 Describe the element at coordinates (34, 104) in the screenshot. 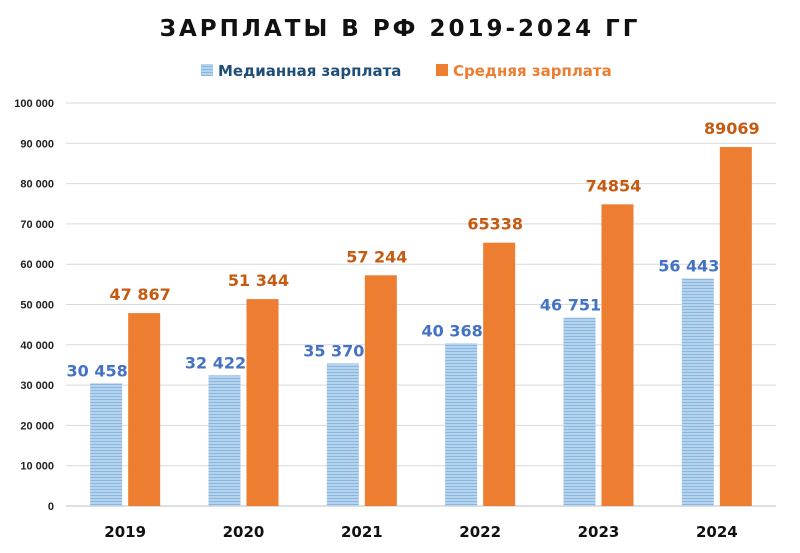

I see `y-tick-label: 100 000` at that location.